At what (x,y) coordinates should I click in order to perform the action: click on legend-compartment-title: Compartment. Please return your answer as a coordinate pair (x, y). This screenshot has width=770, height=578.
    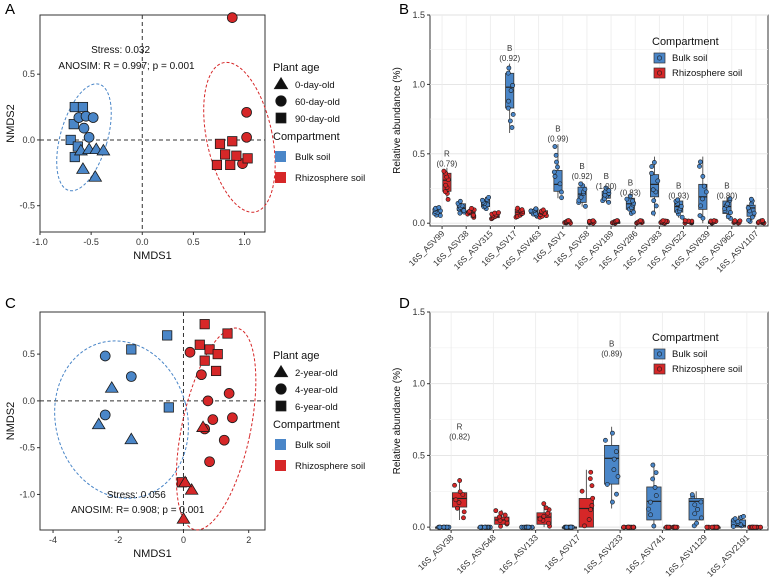
    Looking at the image, I should click on (306, 137).